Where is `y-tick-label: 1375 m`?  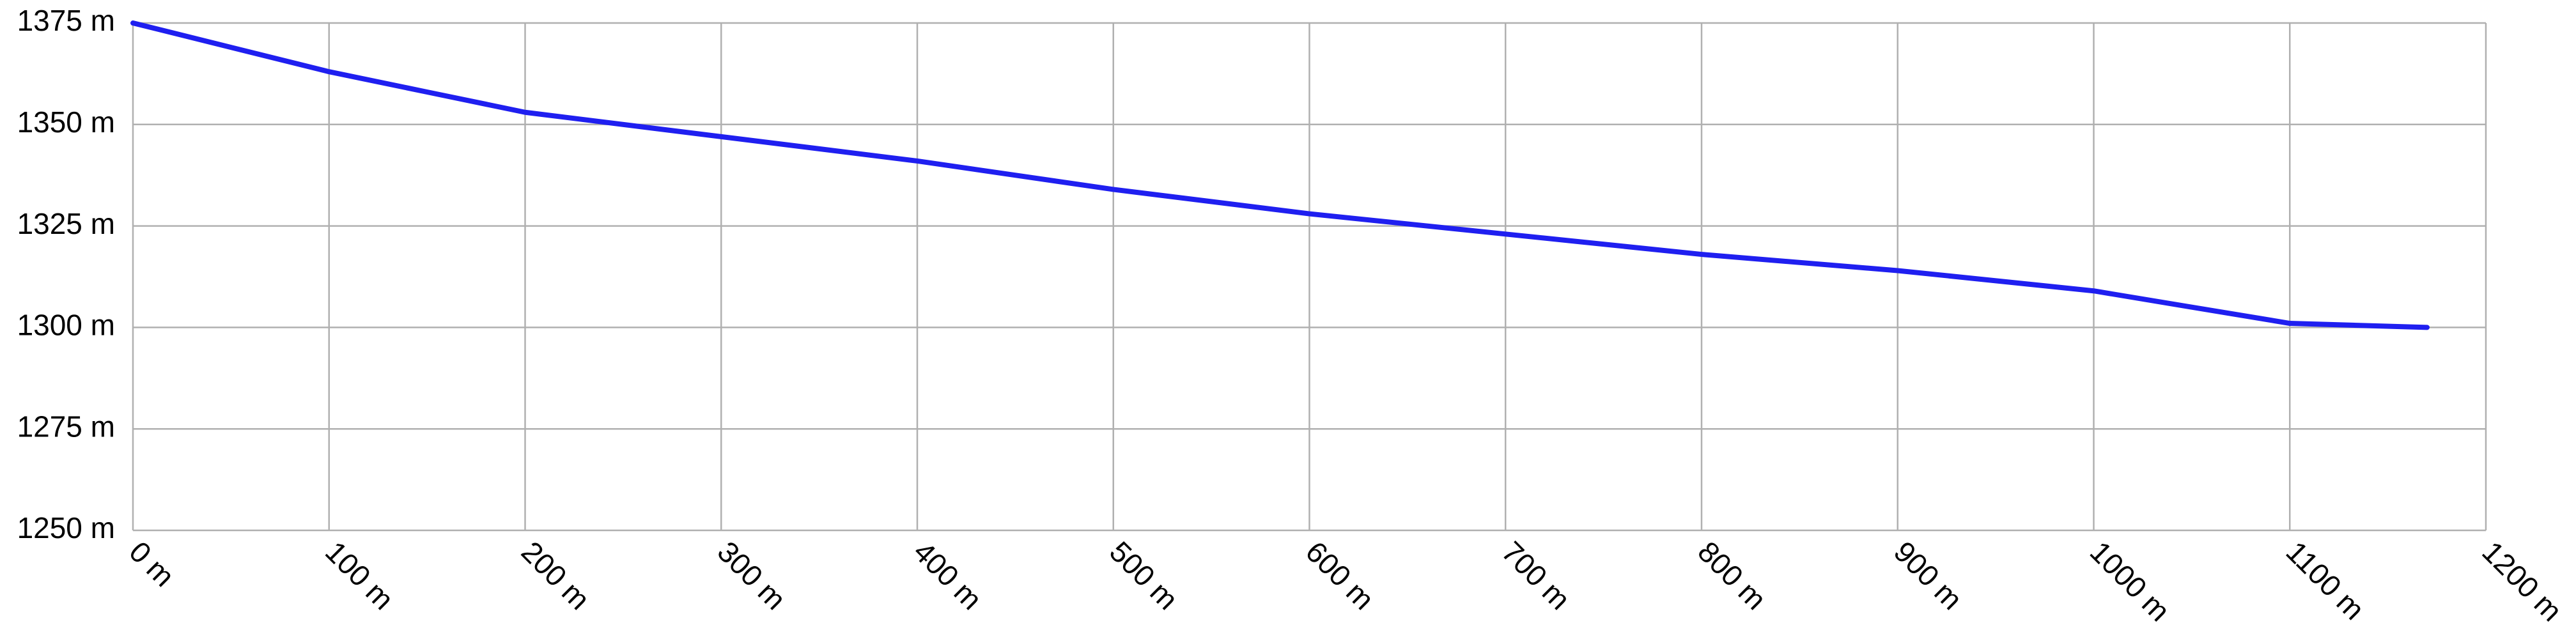
y-tick-label: 1375 m is located at coordinates (66, 20).